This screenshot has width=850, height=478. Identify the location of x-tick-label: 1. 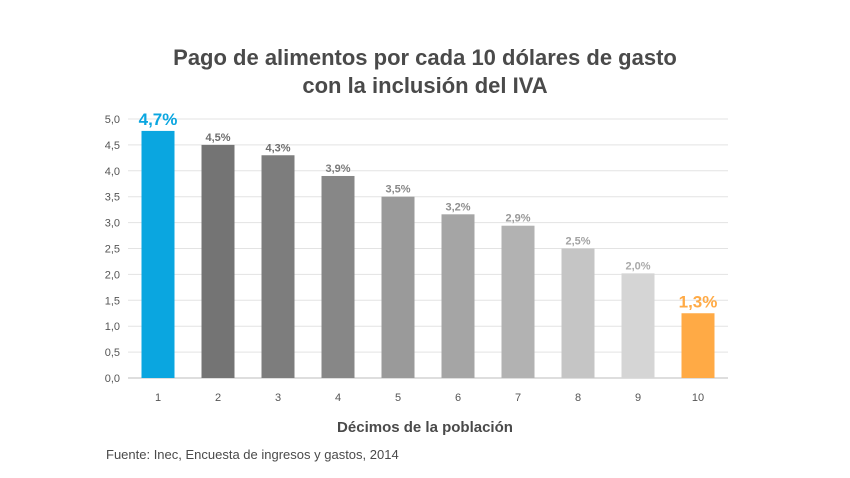
(158, 398).